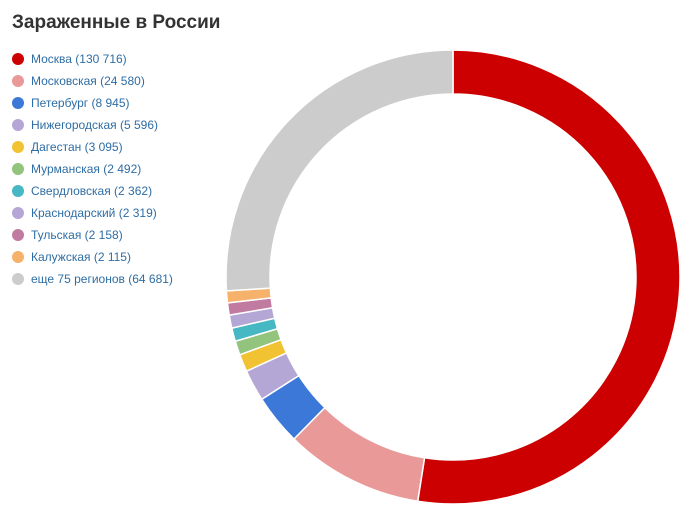 The width and height of the screenshot is (697, 523). I want to click on legend-item: Московская (24 580), so click(92, 81).